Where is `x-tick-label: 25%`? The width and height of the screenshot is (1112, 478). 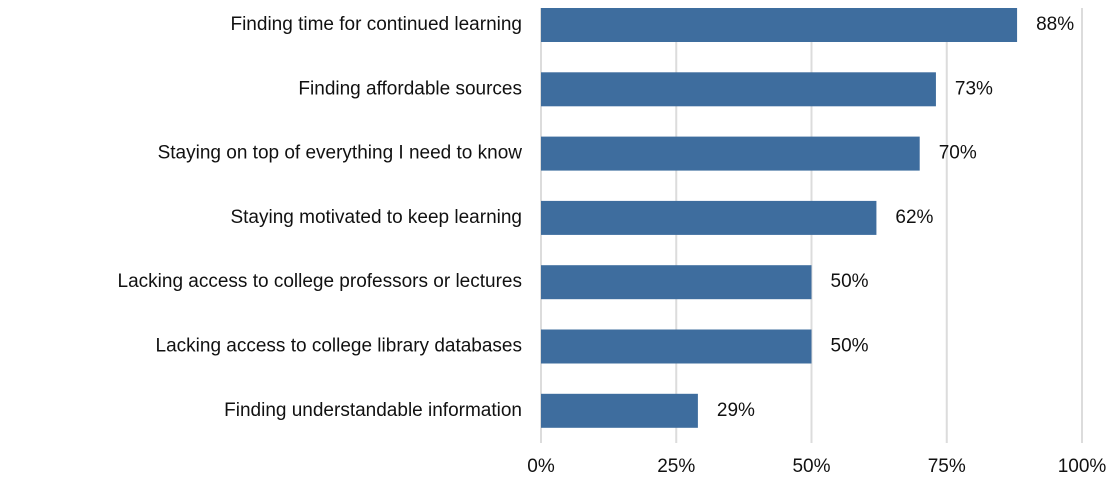
x-tick-label: 25% is located at coordinates (676, 466).